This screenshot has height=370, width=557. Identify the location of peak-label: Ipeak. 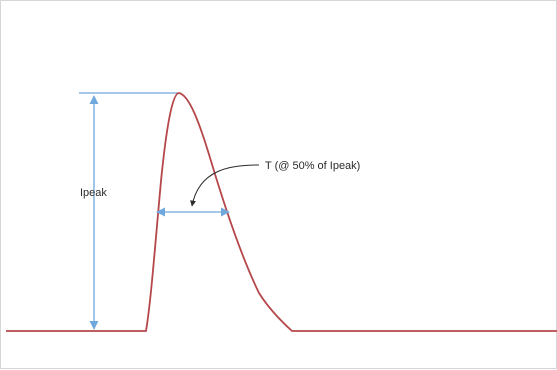
(93, 193).